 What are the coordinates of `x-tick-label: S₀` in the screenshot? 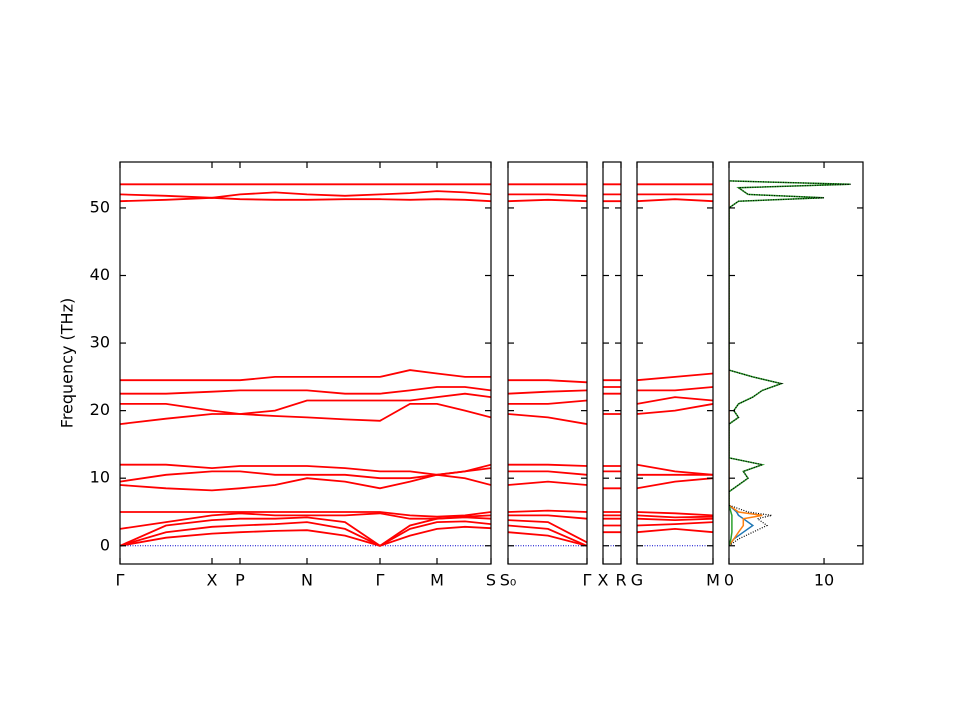 It's located at (508, 580).